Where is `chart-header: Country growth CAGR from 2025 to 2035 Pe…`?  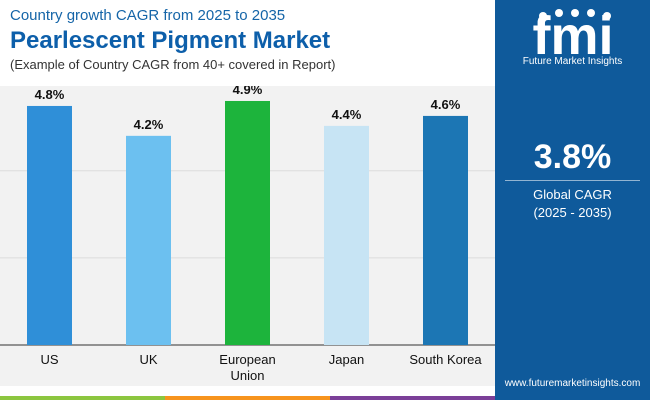 chart-header: Country growth CAGR from 2025 to 2035 Pe… is located at coordinates (247, 39).